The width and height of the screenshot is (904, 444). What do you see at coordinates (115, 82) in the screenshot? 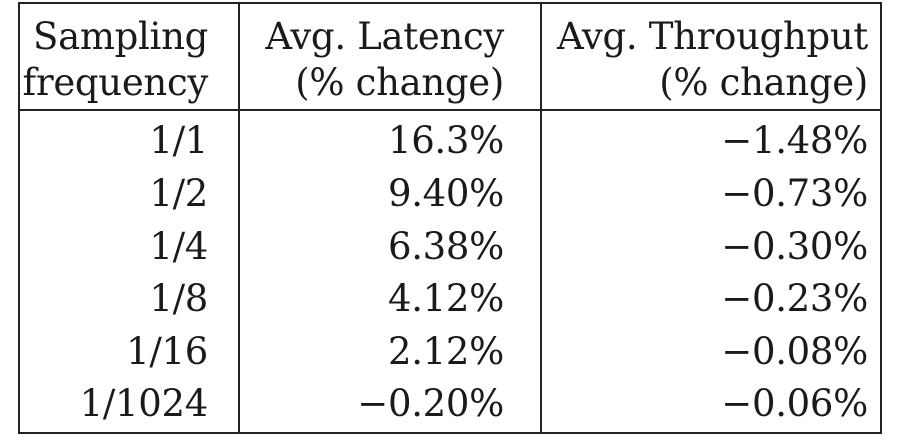
I see `header-sampling-line2: frequency` at bounding box center [115, 82].